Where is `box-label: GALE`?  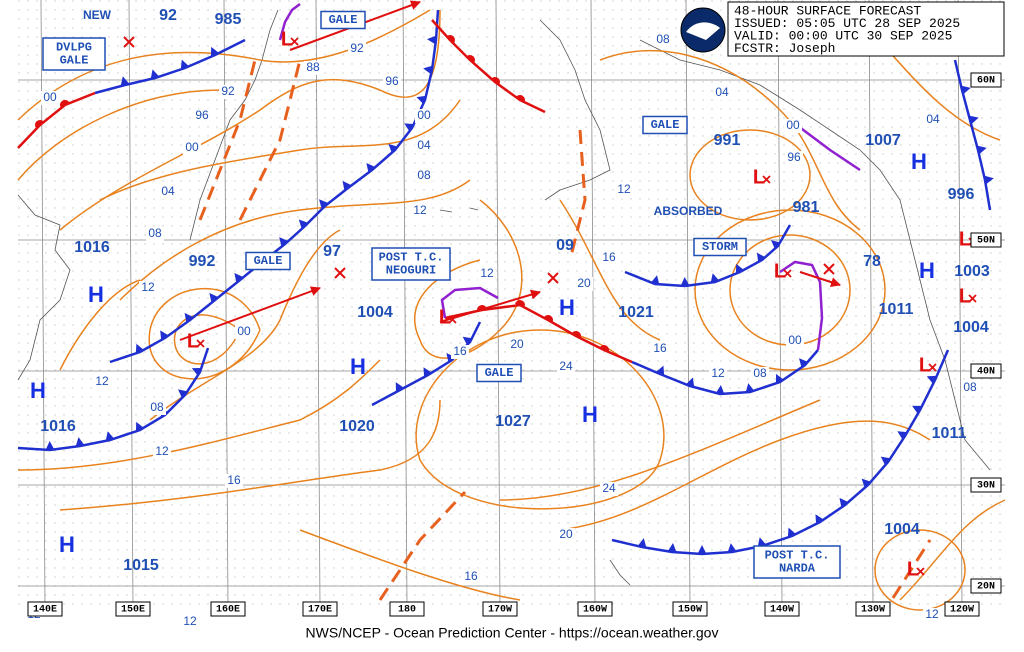 box-label: GALE is located at coordinates (74, 61).